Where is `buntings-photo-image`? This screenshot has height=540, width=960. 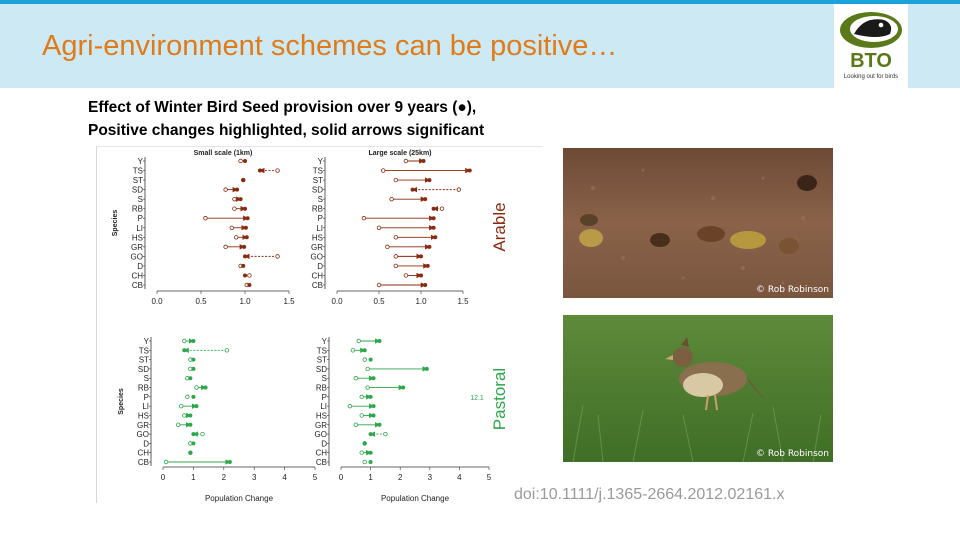
buntings-photo-image is located at coordinates (698, 223).